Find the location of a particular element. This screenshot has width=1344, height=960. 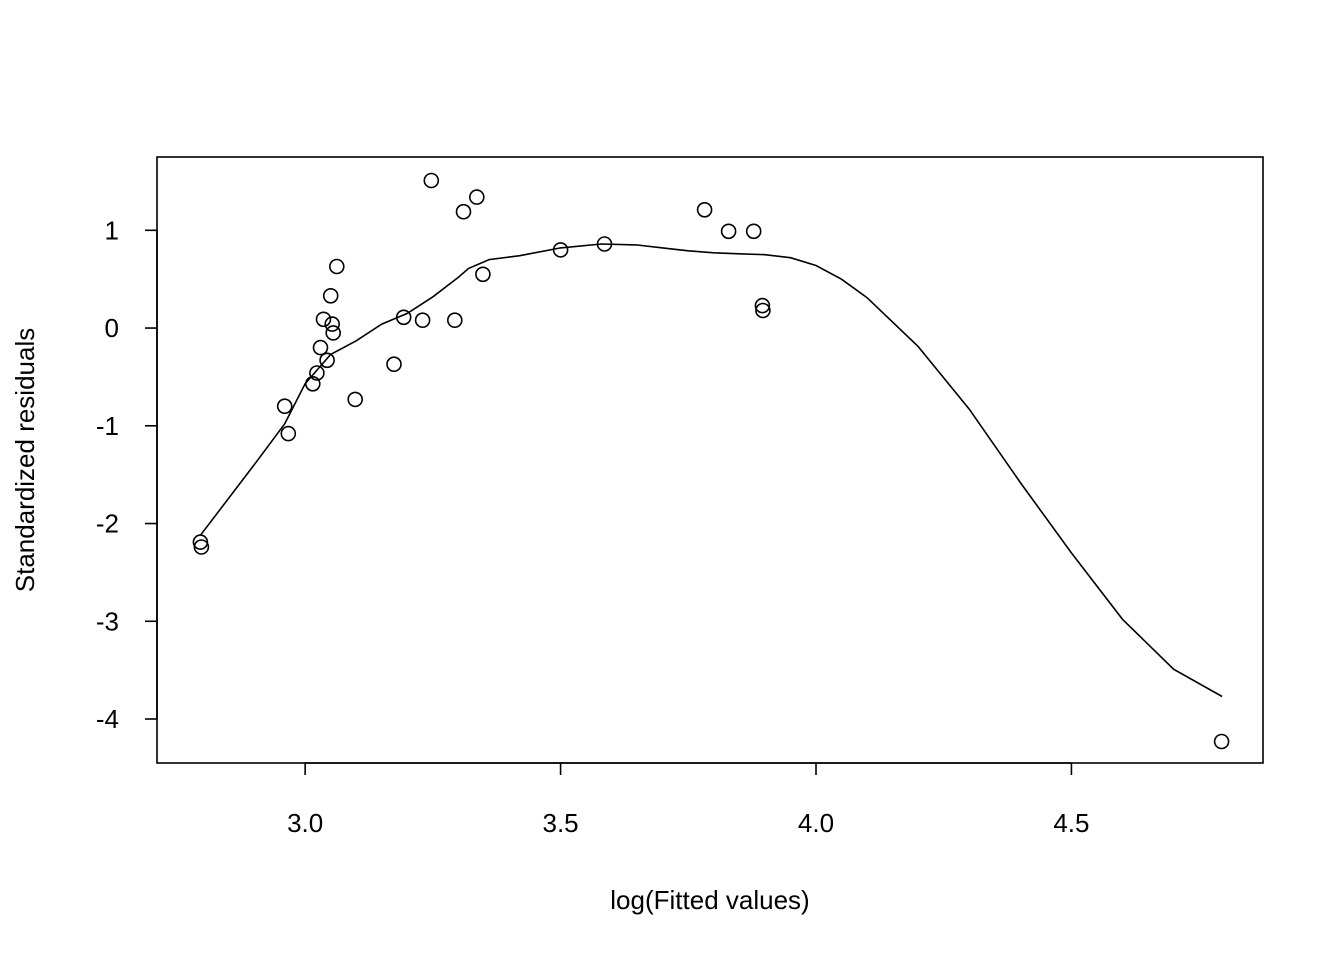

x-tick-label: 3.0 is located at coordinates (305, 823).